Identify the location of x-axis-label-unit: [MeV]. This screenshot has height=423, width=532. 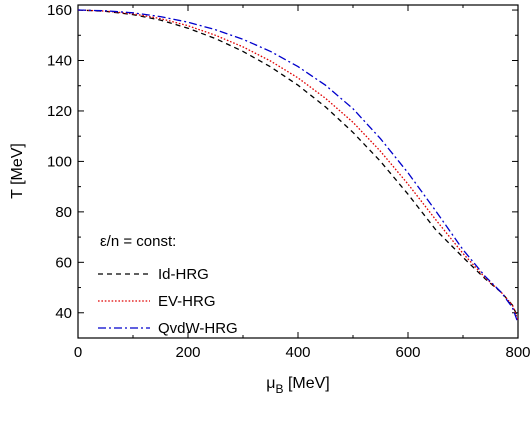
(307, 383).